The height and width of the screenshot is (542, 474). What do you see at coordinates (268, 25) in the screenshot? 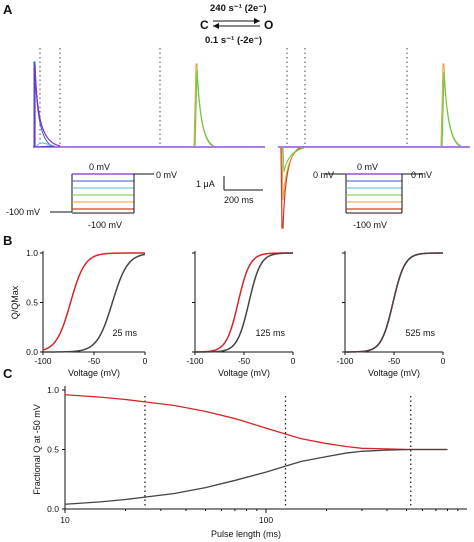
I see `open-state: O` at bounding box center [268, 25].